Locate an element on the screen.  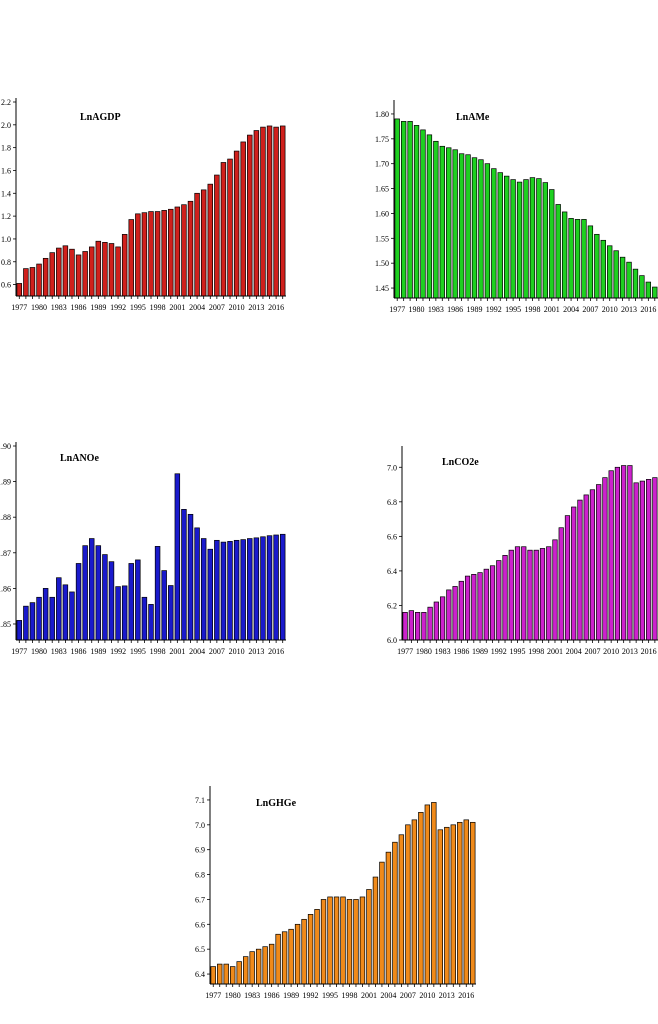
x-tick-label: 2004 is located at coordinates (197, 307).